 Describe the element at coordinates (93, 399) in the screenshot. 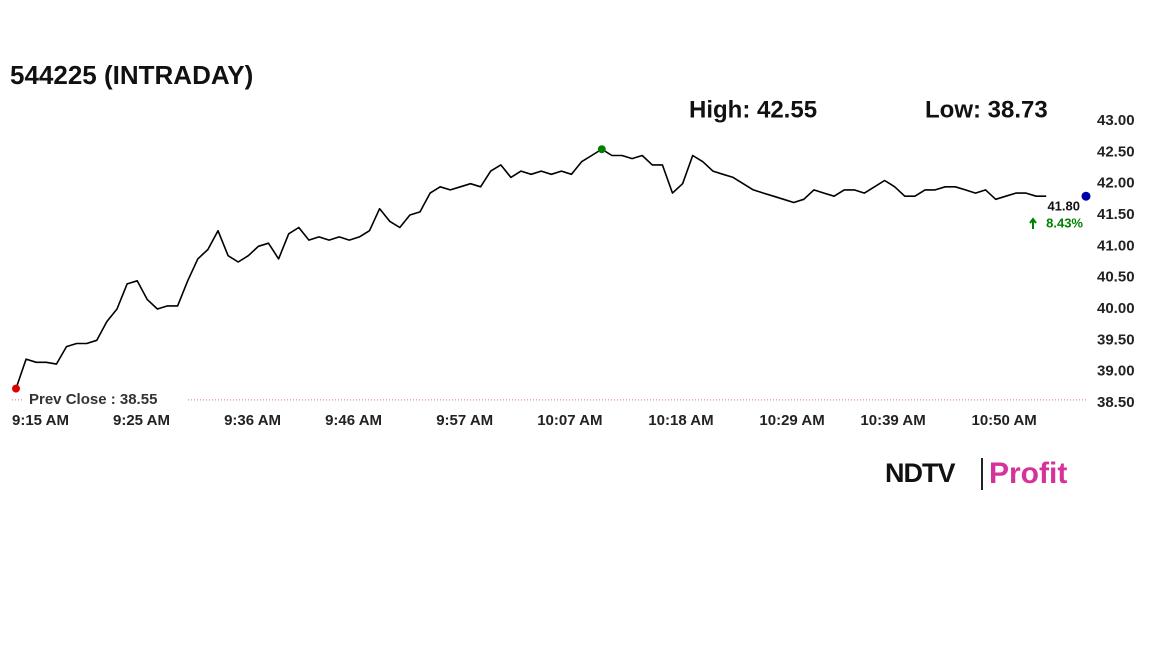

I see `prev-close-label: Prev Close : 38.55` at that location.